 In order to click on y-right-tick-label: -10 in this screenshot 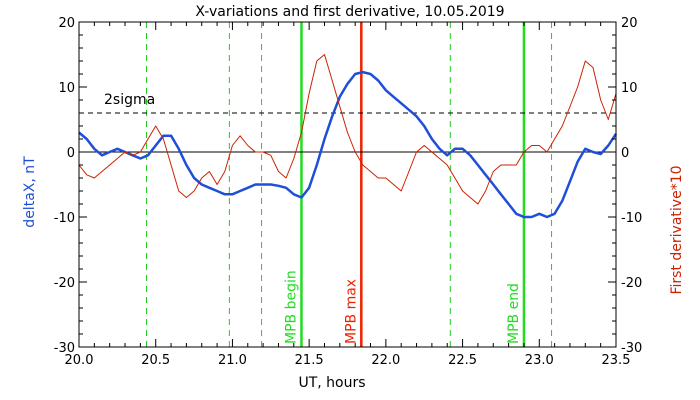, I will do `click(631, 218)`.